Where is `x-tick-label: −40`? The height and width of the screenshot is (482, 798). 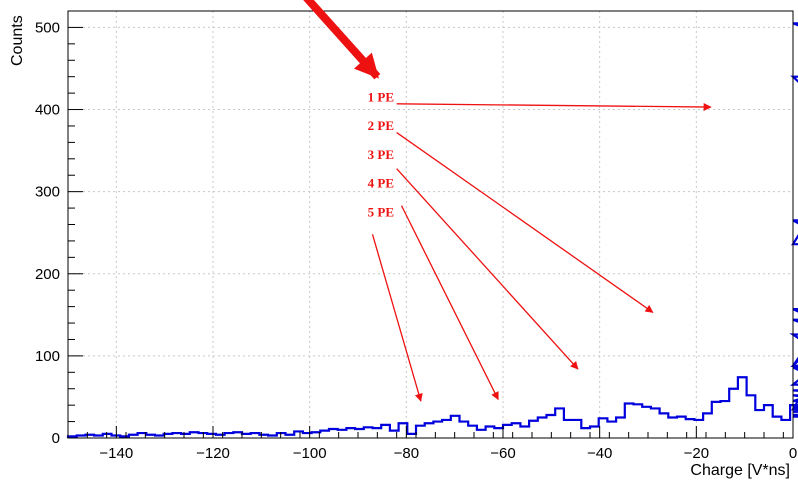 x-tick-label: −40 is located at coordinates (599, 453).